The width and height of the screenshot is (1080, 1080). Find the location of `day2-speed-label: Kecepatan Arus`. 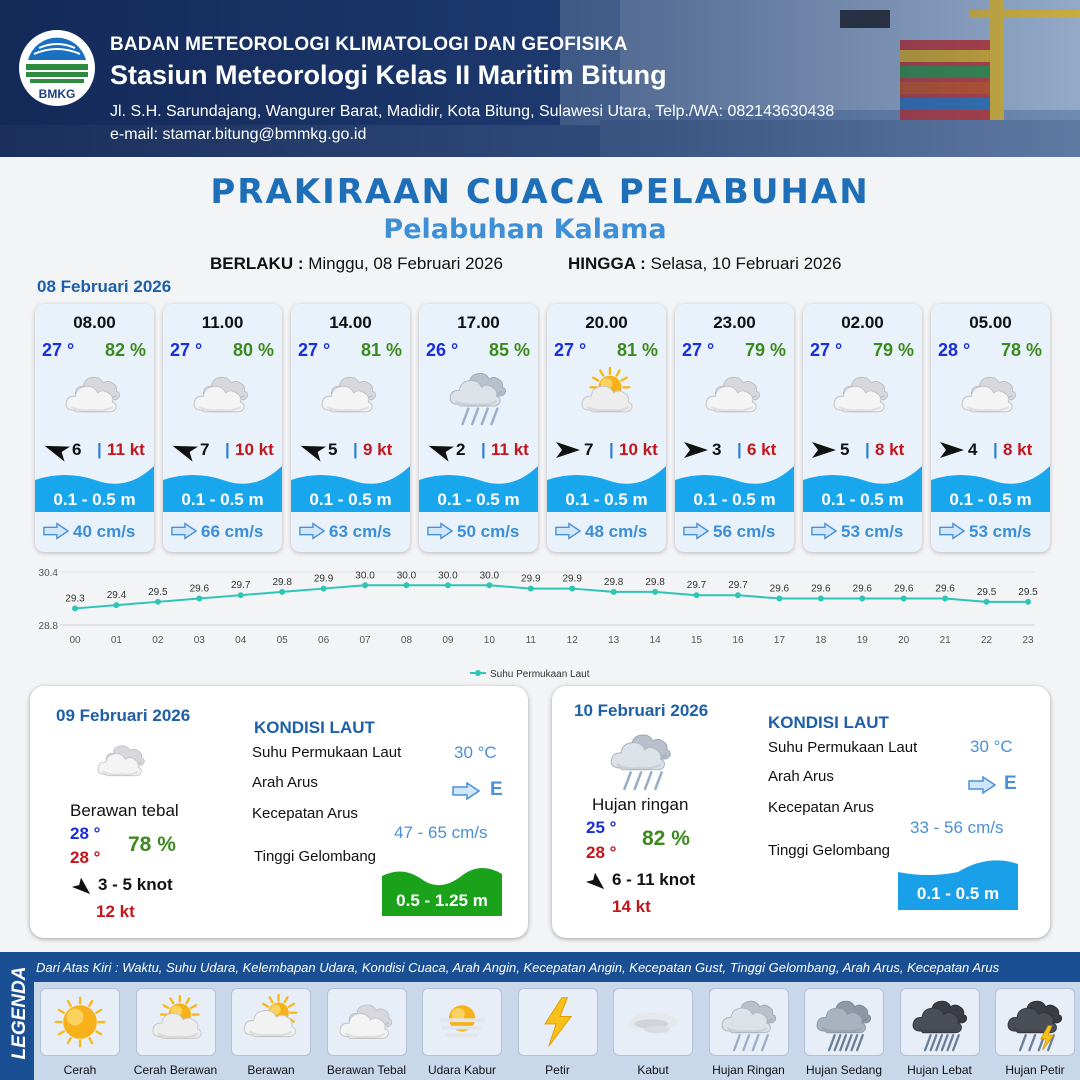

day2-speed-label: Kecepatan Arus is located at coordinates (305, 813).